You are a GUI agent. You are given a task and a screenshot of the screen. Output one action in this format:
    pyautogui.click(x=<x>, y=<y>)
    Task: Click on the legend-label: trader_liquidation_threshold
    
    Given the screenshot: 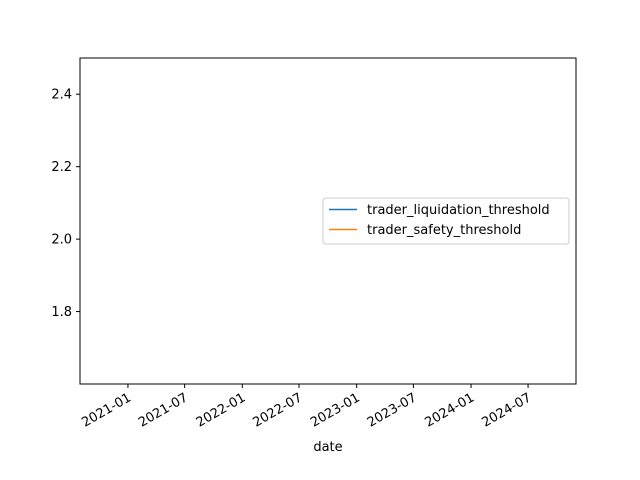 What is the action you would take?
    pyautogui.click(x=458, y=210)
    